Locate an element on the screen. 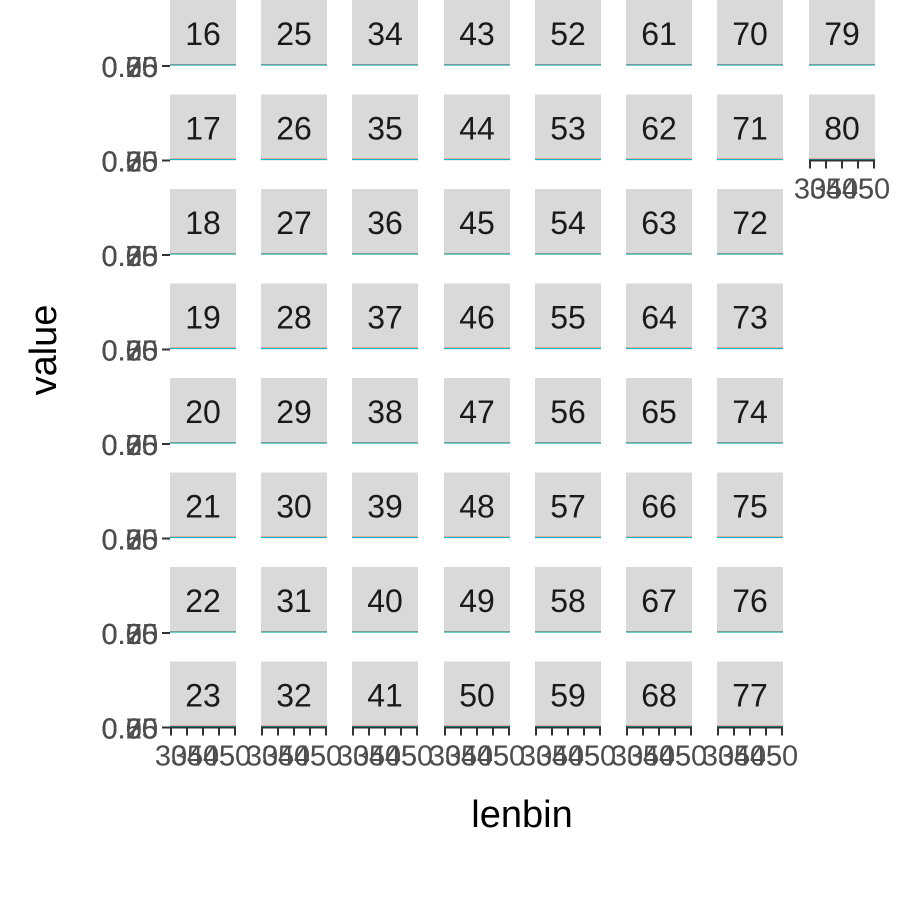 The width and height of the screenshot is (900, 900). facet-label: 67 is located at coordinates (659, 601).